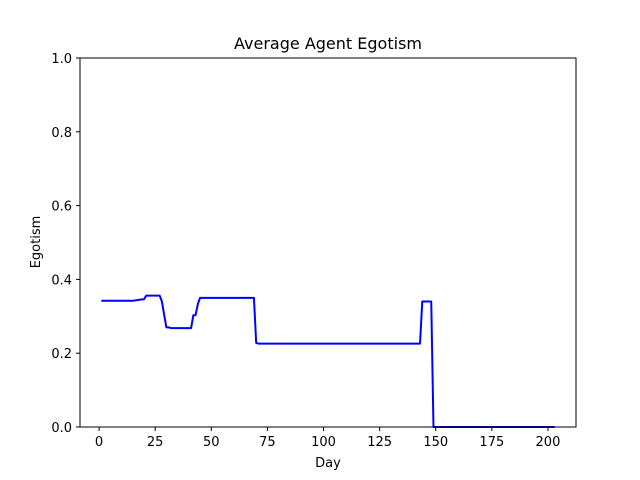 The image size is (640, 480). What do you see at coordinates (61, 59) in the screenshot?
I see `y-tick-label: 1.0` at bounding box center [61, 59].